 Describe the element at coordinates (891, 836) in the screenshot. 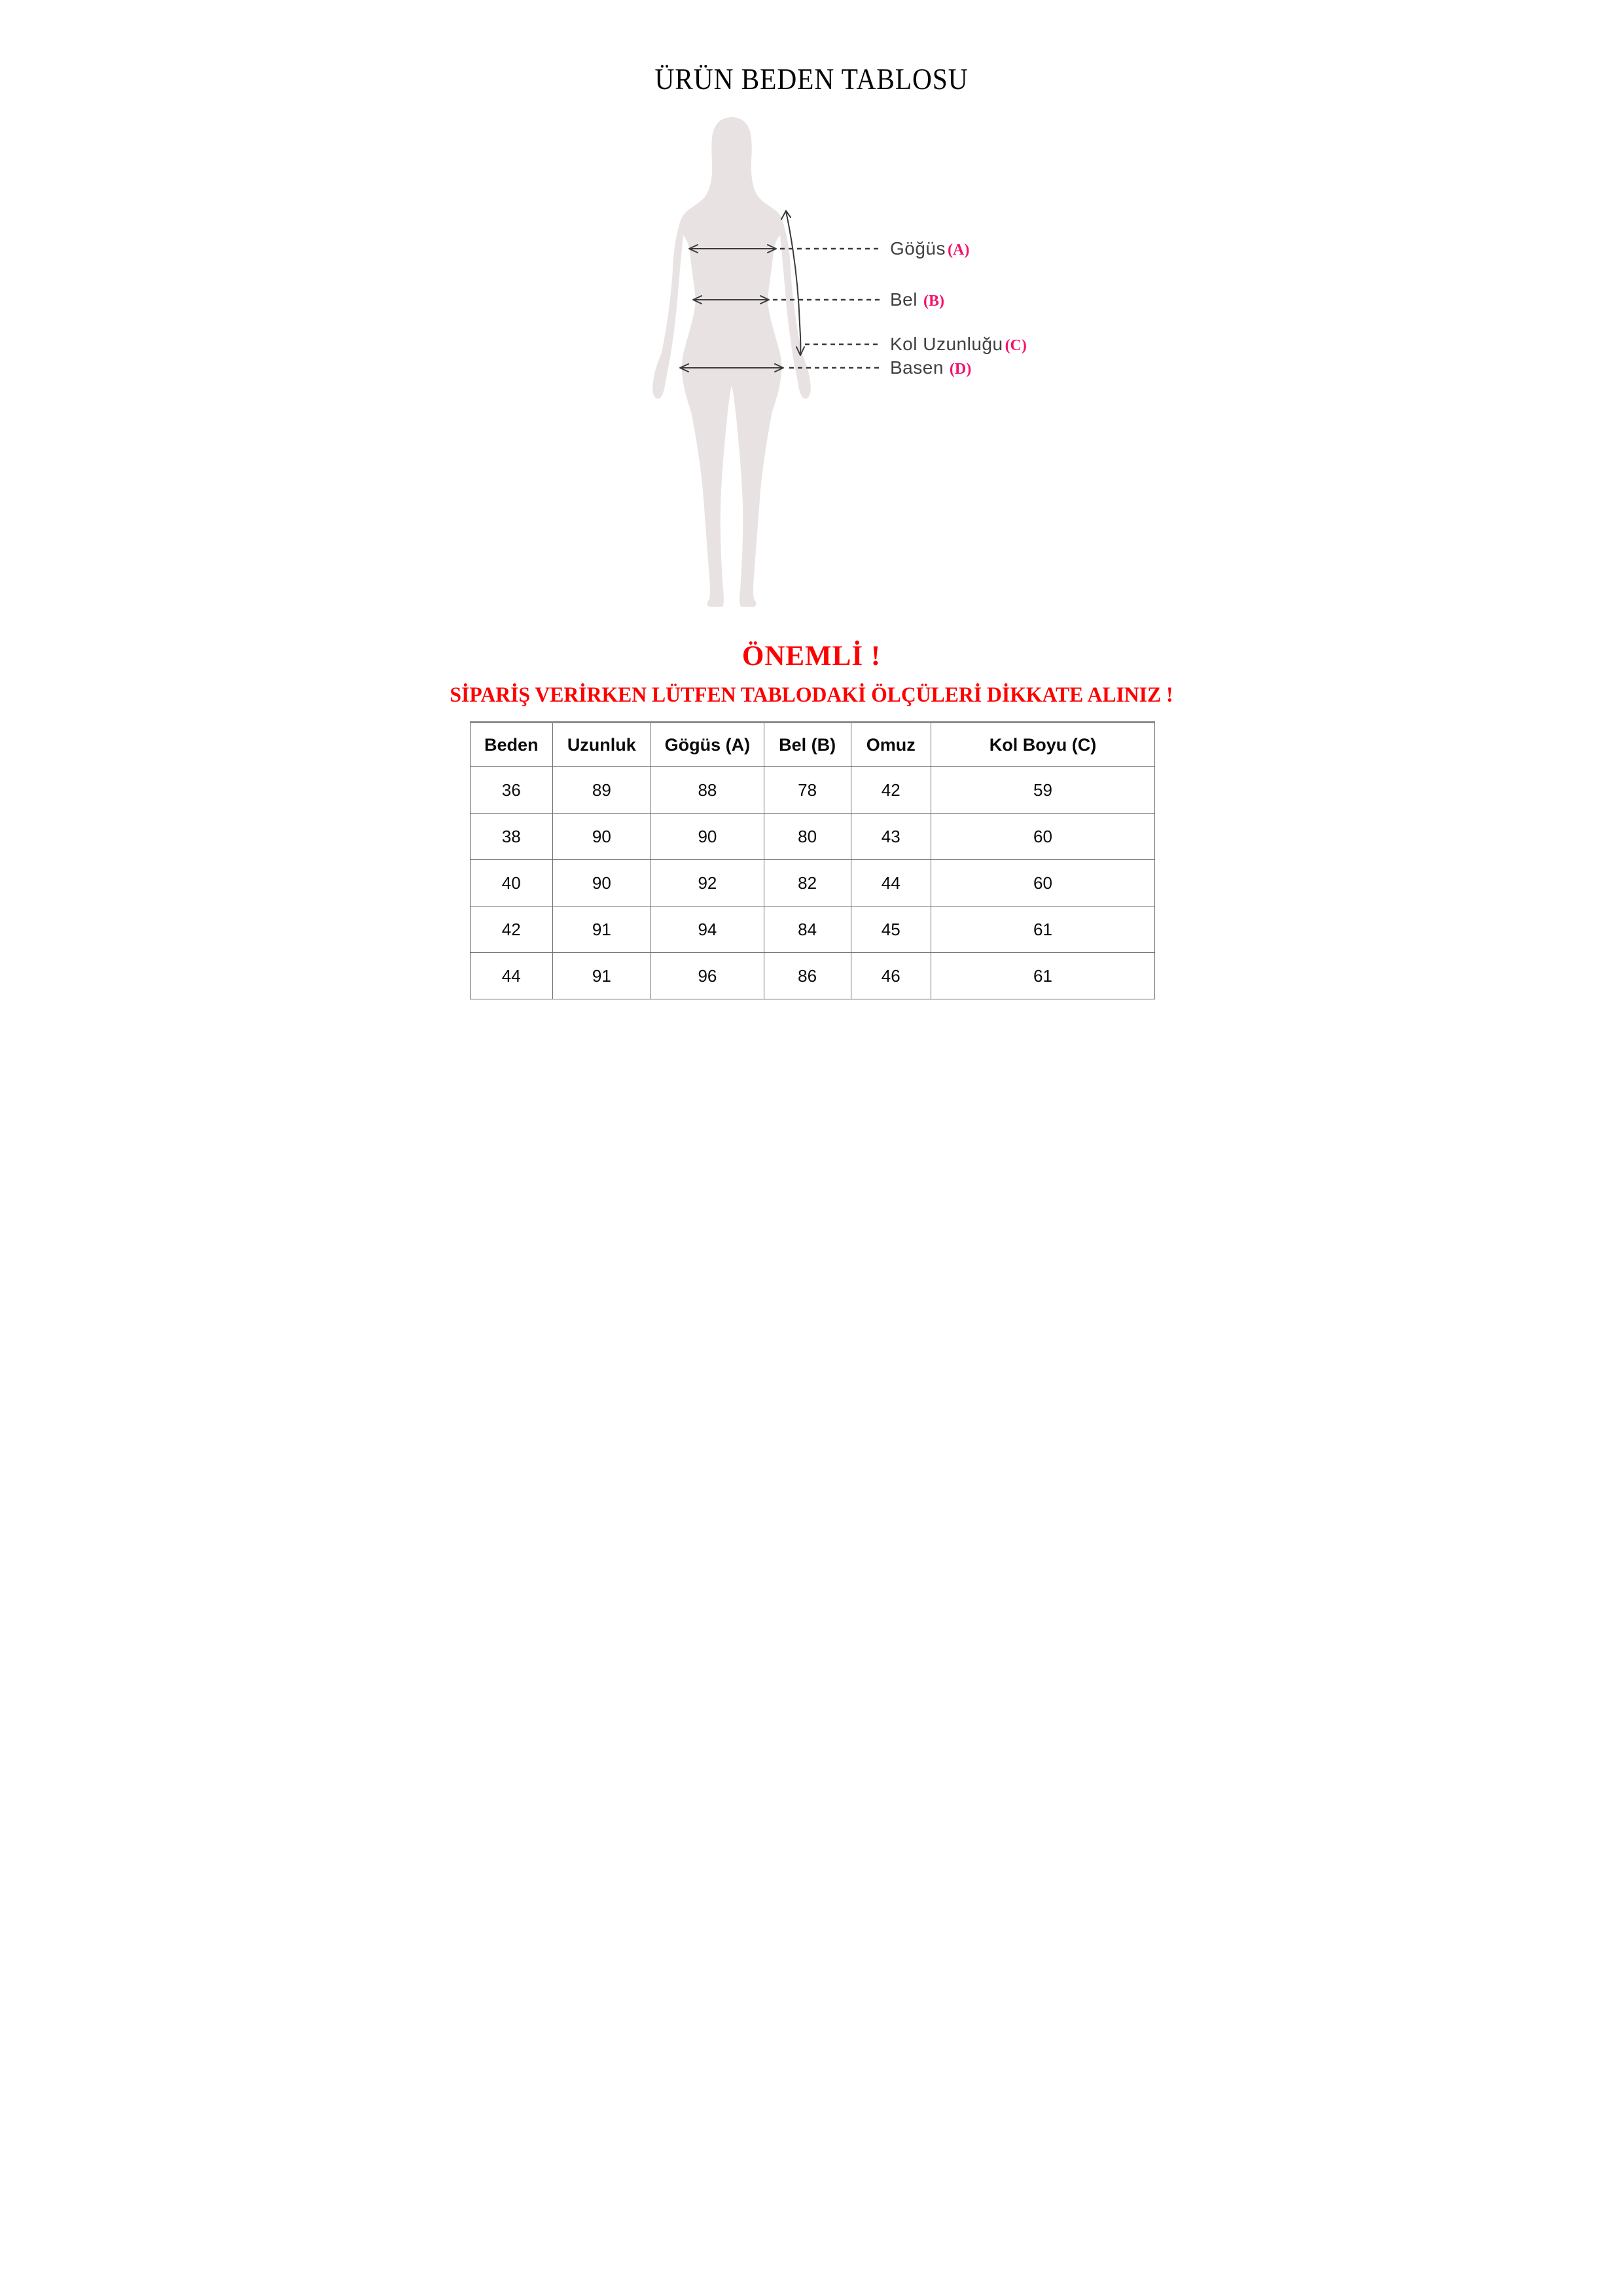

I see `table-cell: 43` at that location.